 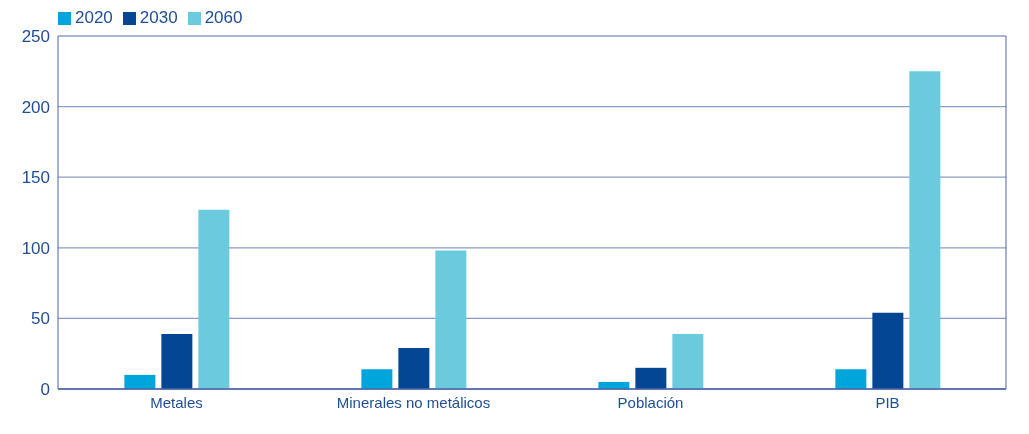 I want to click on y-tick-label: 100, so click(x=35, y=248).